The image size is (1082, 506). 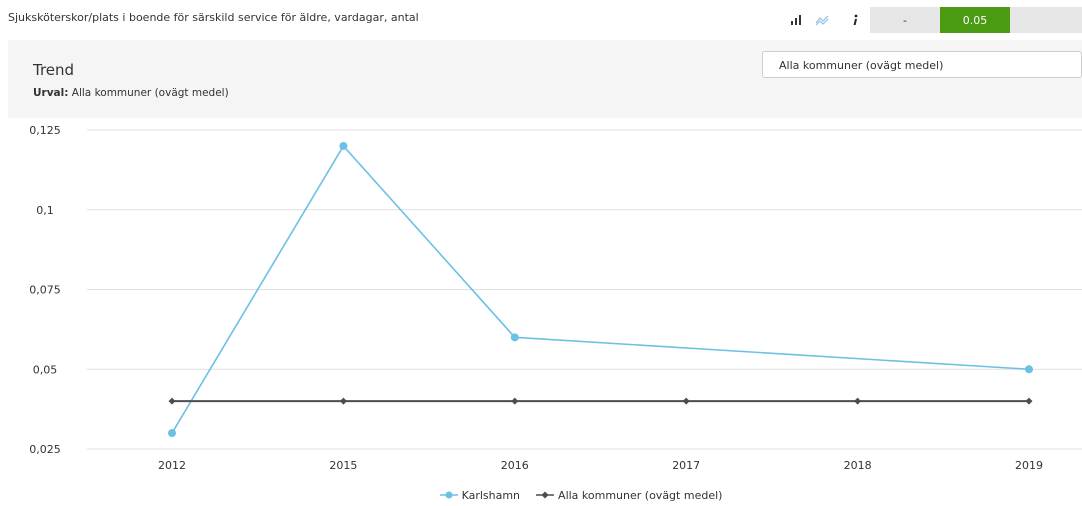 What do you see at coordinates (54, 70) in the screenshot?
I see `panel-heading: Trend` at bounding box center [54, 70].